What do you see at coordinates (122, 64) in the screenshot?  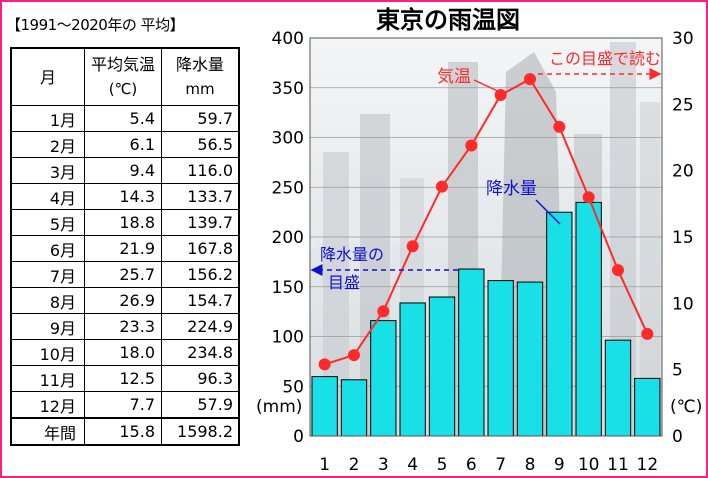 I see `header-temperature-title: 平均気温` at bounding box center [122, 64].